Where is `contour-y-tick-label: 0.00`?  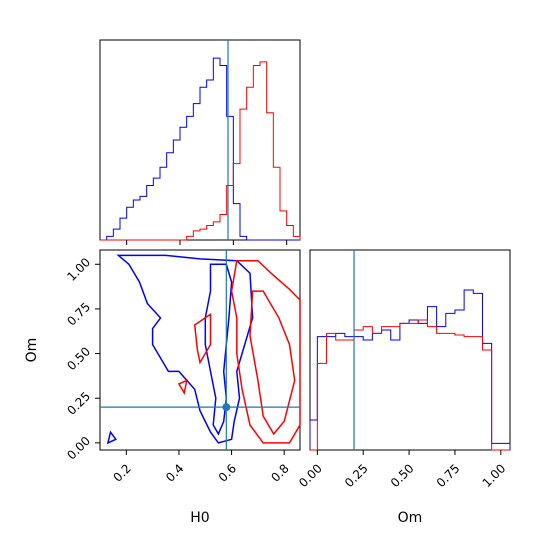
contour-y-tick-label: 0.00 is located at coordinates (78, 448).